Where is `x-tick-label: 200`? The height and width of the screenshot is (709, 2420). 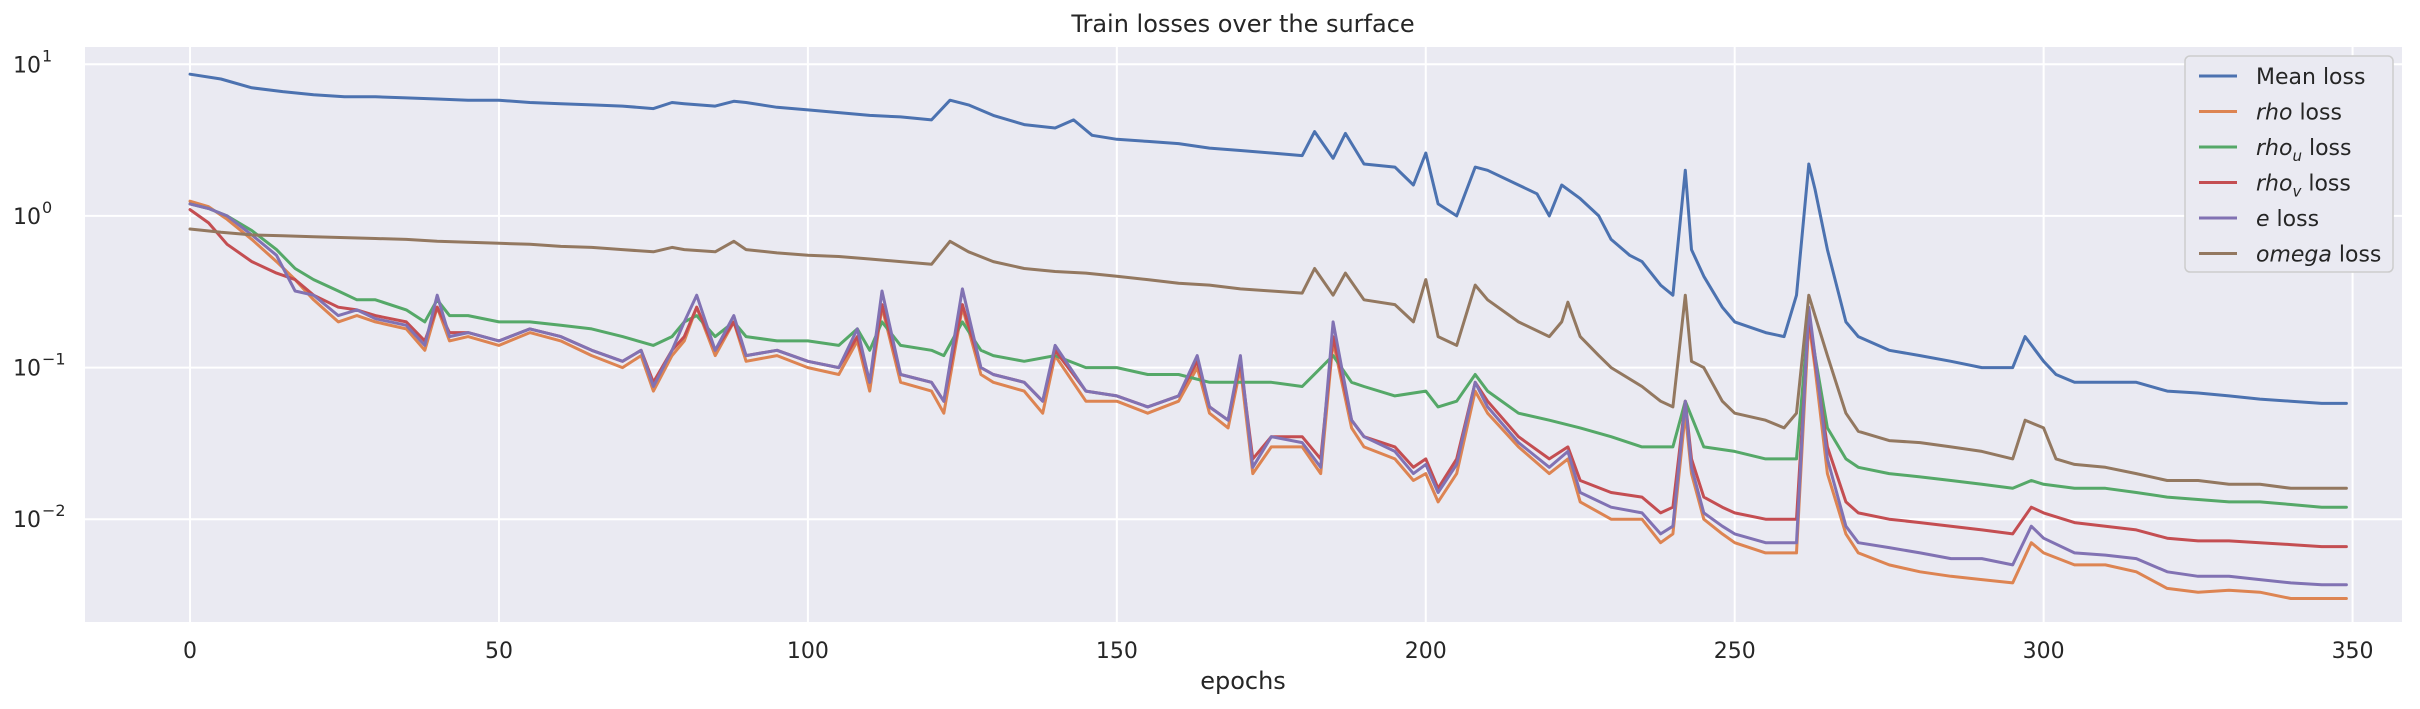 x-tick-label: 200 is located at coordinates (1426, 651).